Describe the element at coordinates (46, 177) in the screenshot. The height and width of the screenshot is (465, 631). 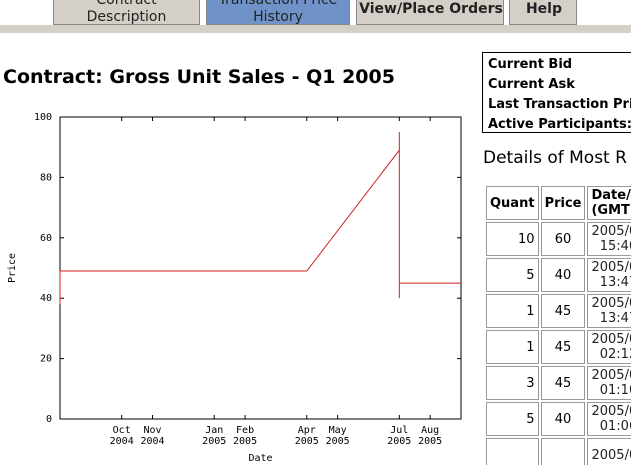
I see `y-tick-label: 80` at that location.